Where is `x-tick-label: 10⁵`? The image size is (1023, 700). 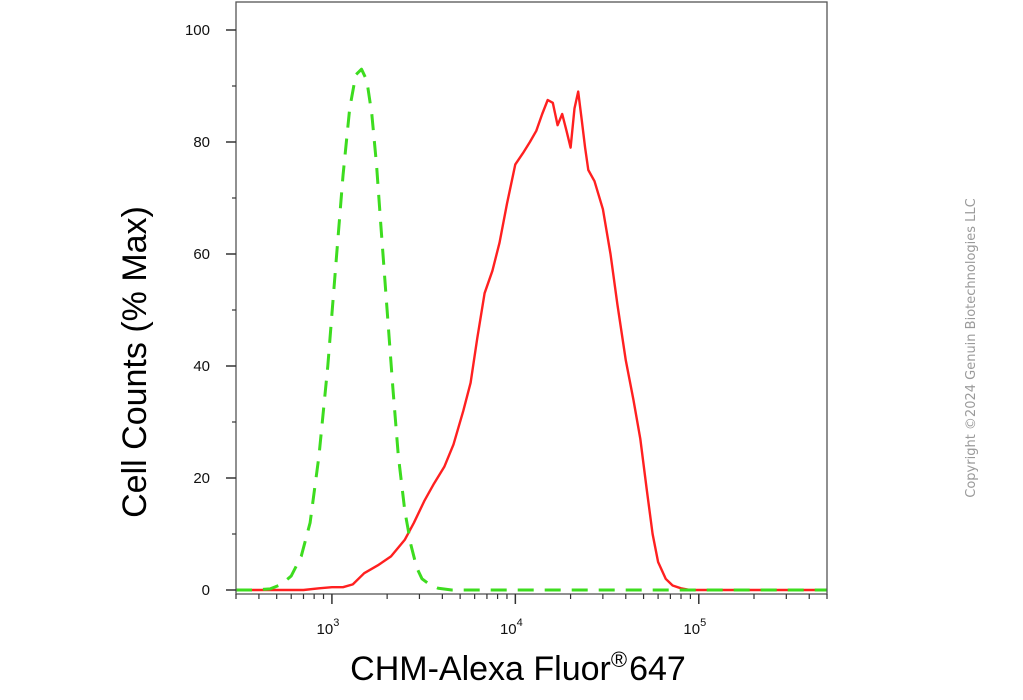 x-tick-label: 10⁵ is located at coordinates (694, 627).